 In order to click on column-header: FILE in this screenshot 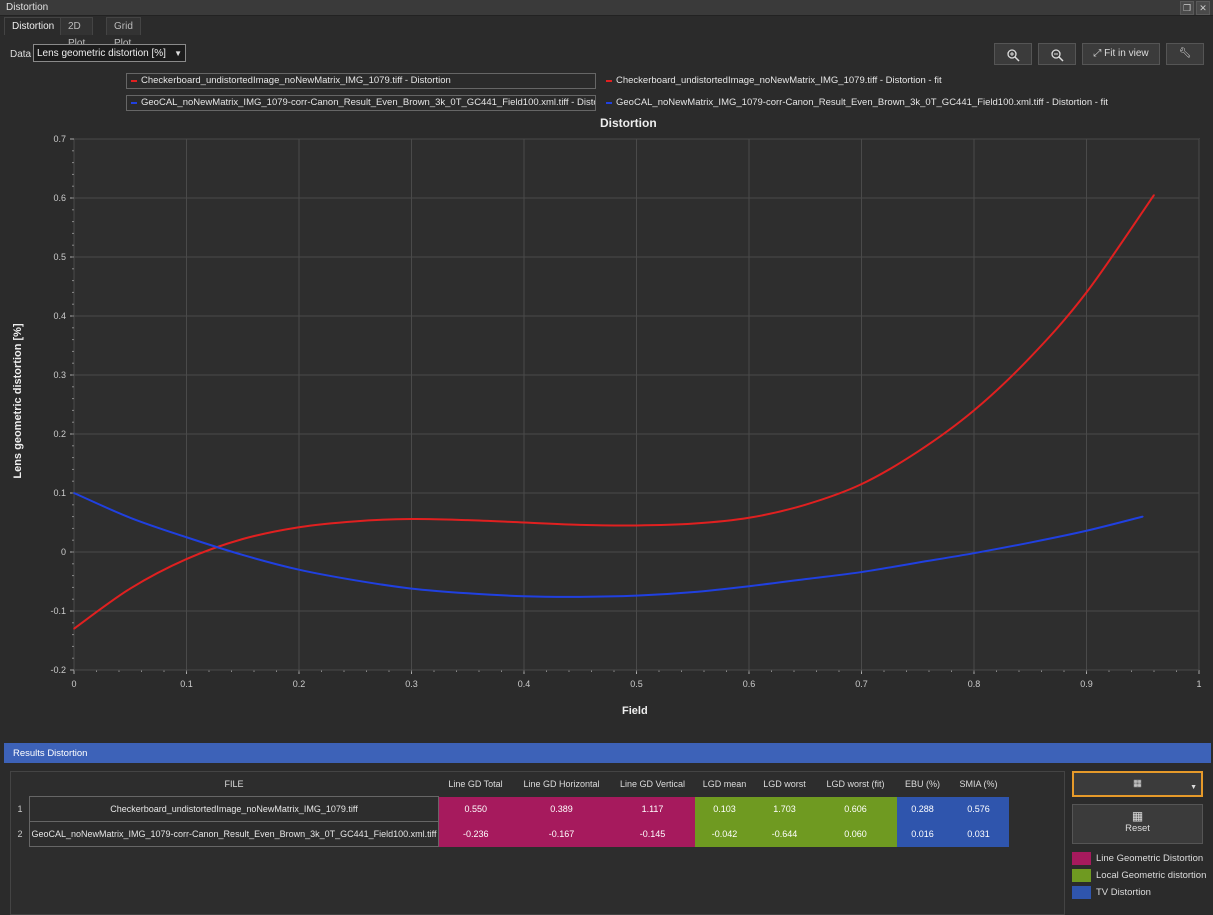, I will do `click(234, 784)`.